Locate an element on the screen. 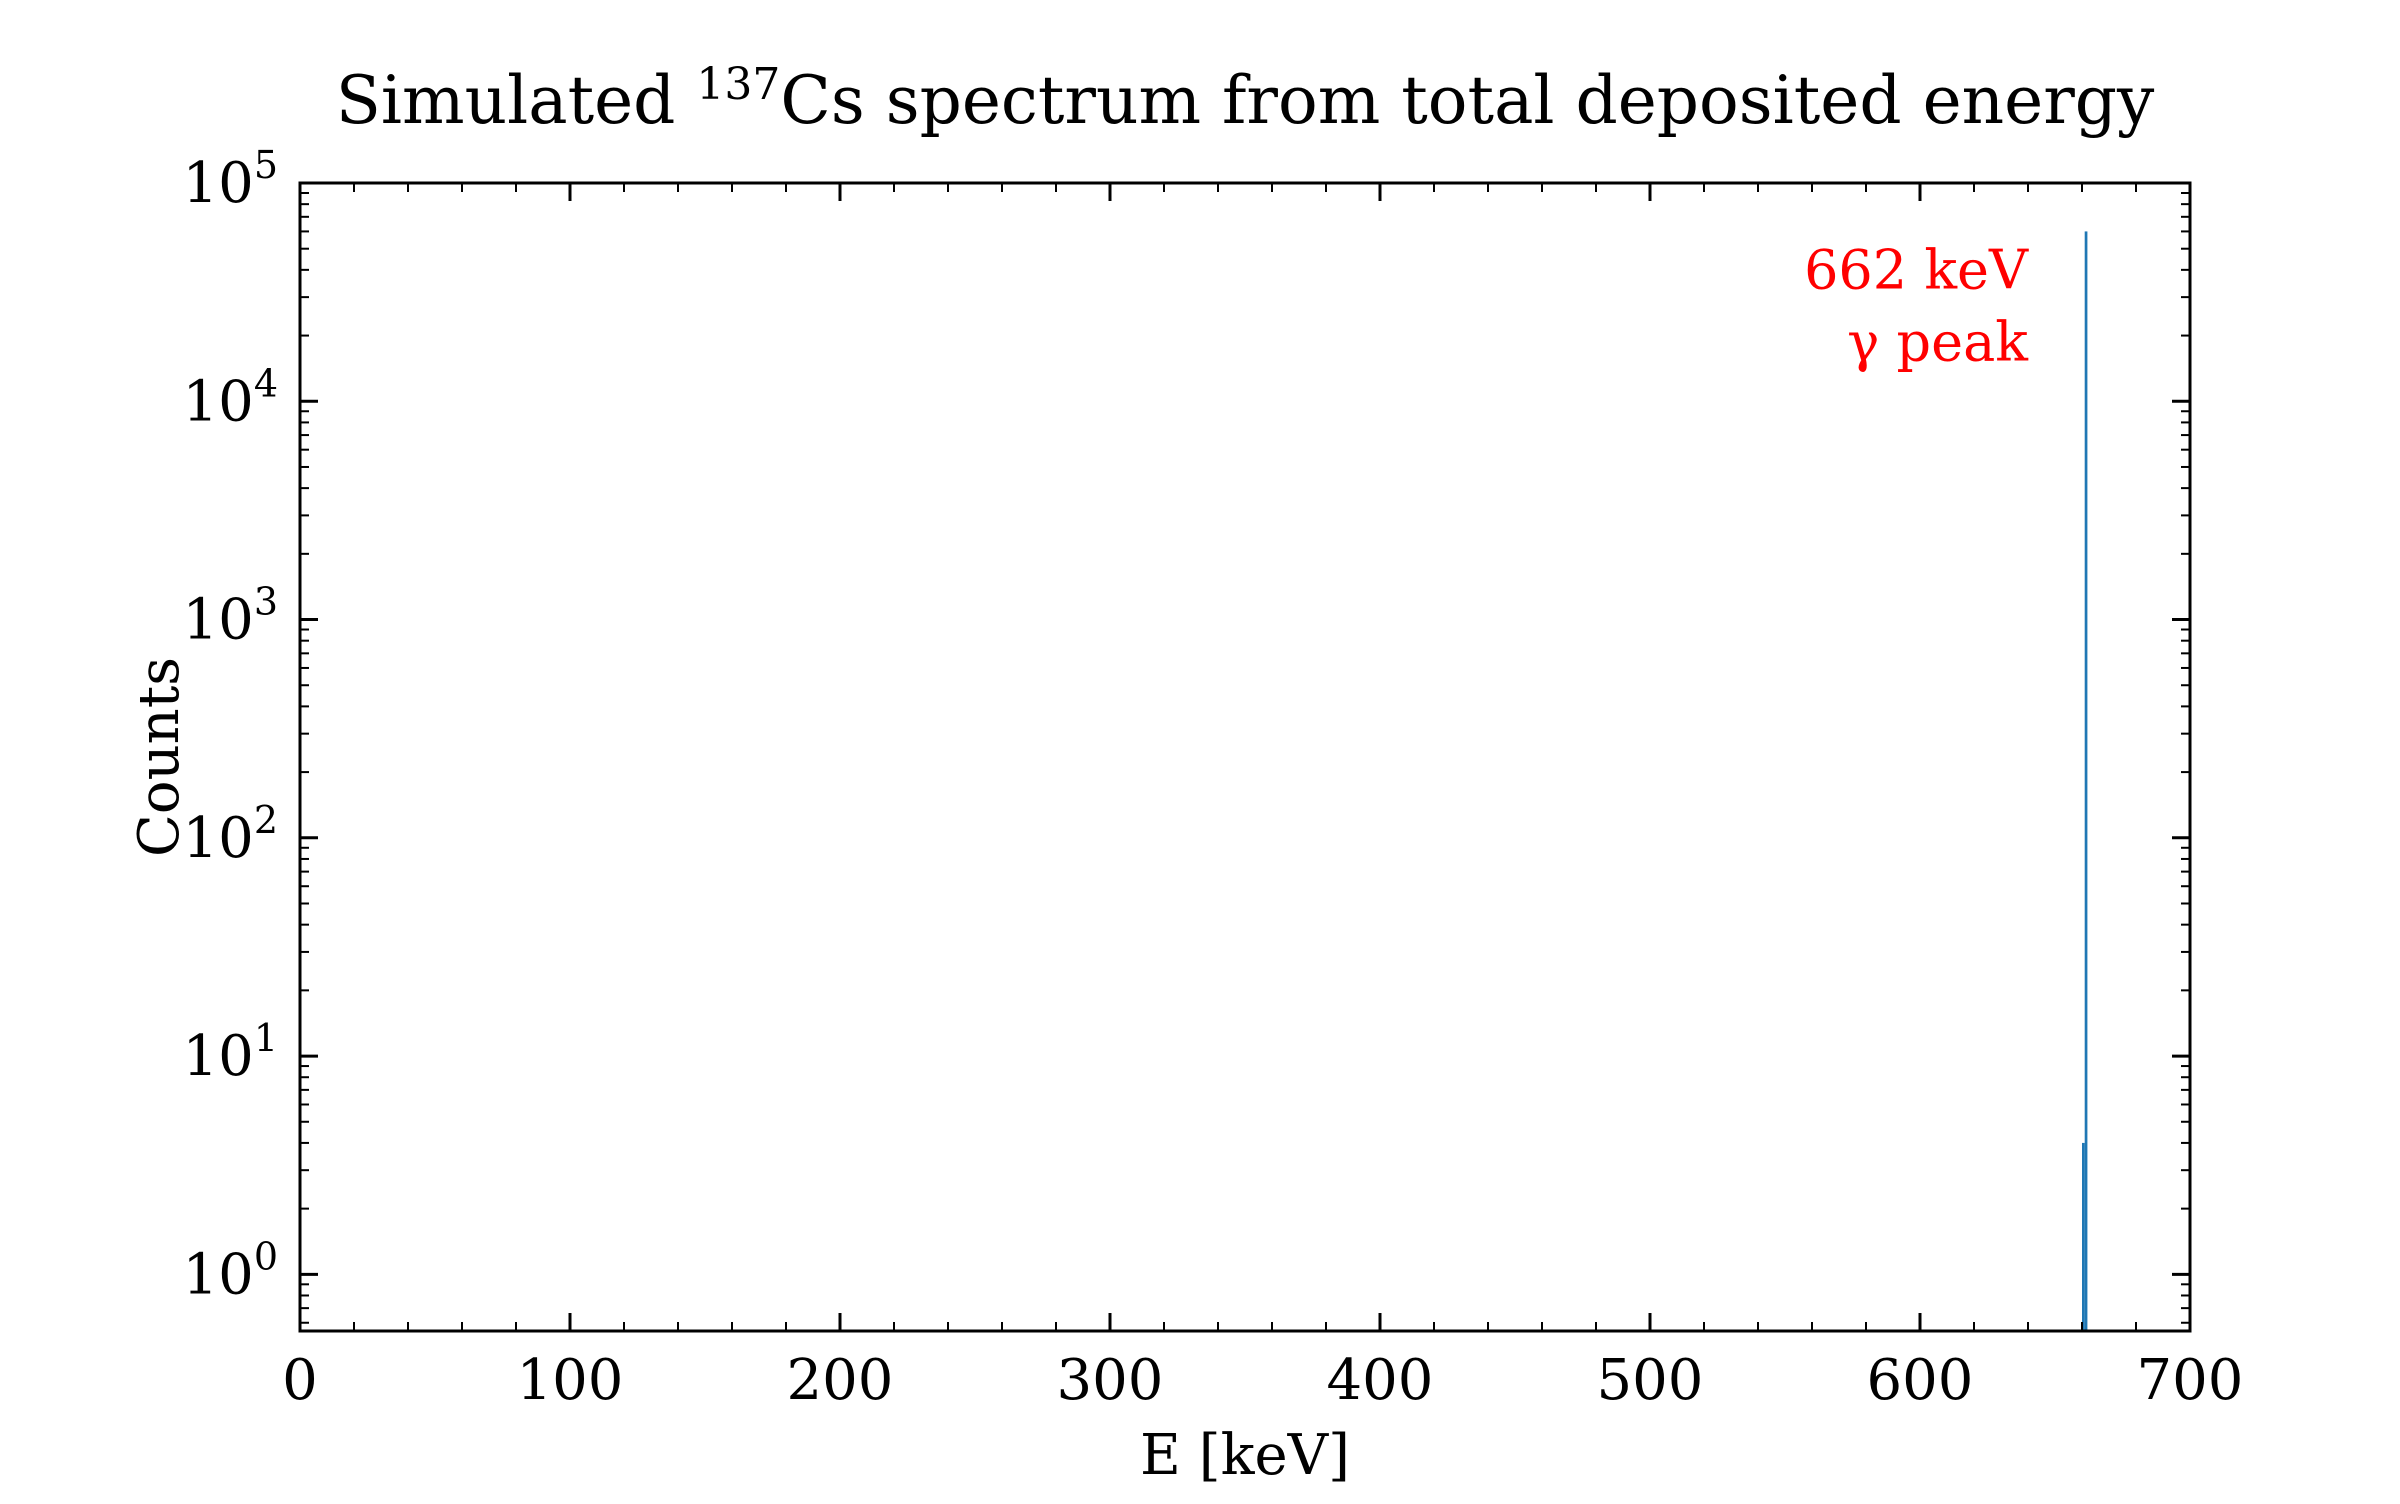  peak-annotation-line: γ peak is located at coordinates (1938, 341).